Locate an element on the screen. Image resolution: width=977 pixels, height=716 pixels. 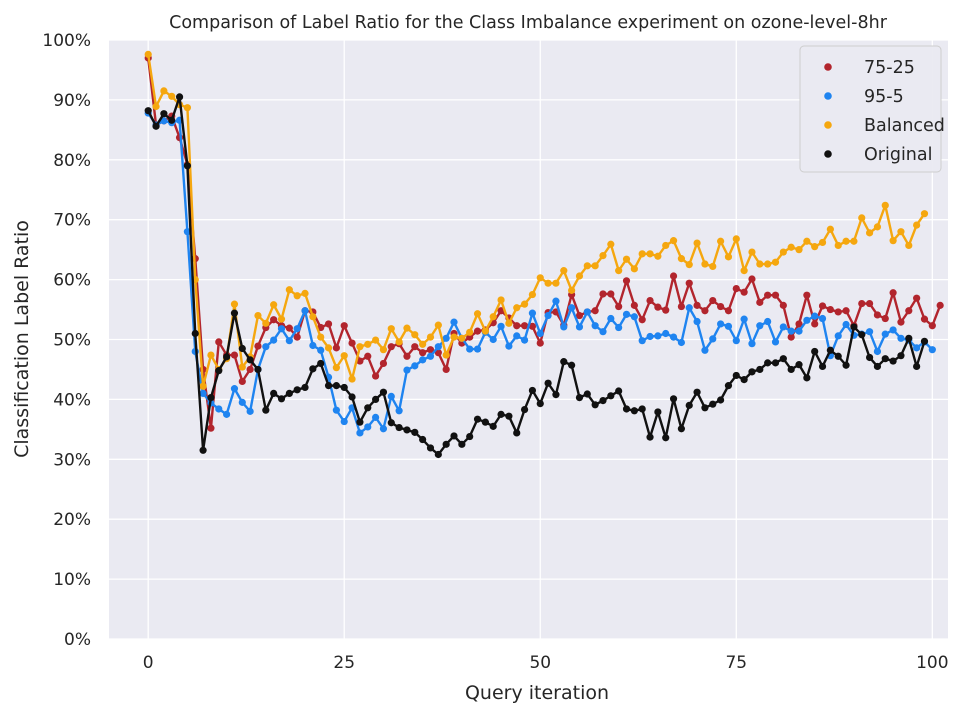
y-tick-label: 90% is located at coordinates (72, 101).